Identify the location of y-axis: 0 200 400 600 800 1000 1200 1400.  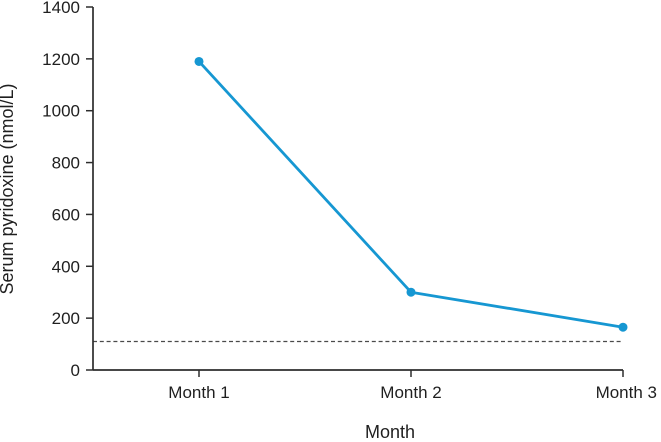
(68, 190).